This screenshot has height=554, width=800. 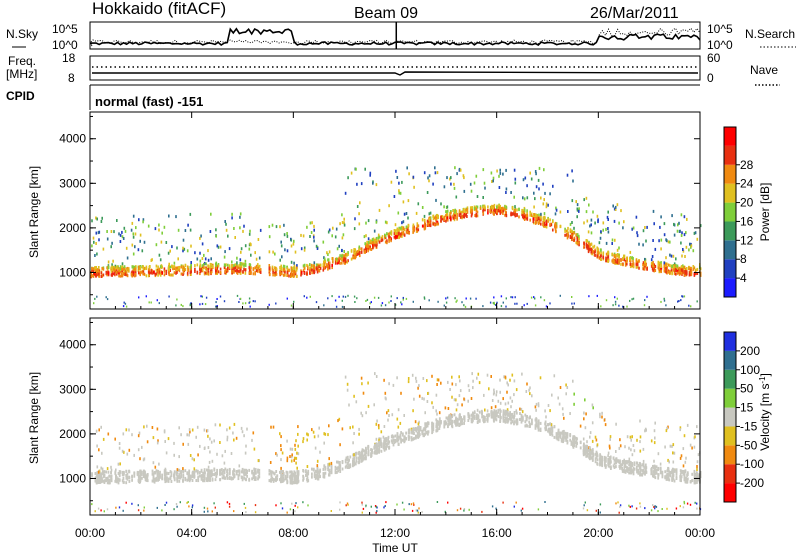 What do you see at coordinates (747, 203) in the screenshot?
I see `power-colorbar-tick: 20` at bounding box center [747, 203].